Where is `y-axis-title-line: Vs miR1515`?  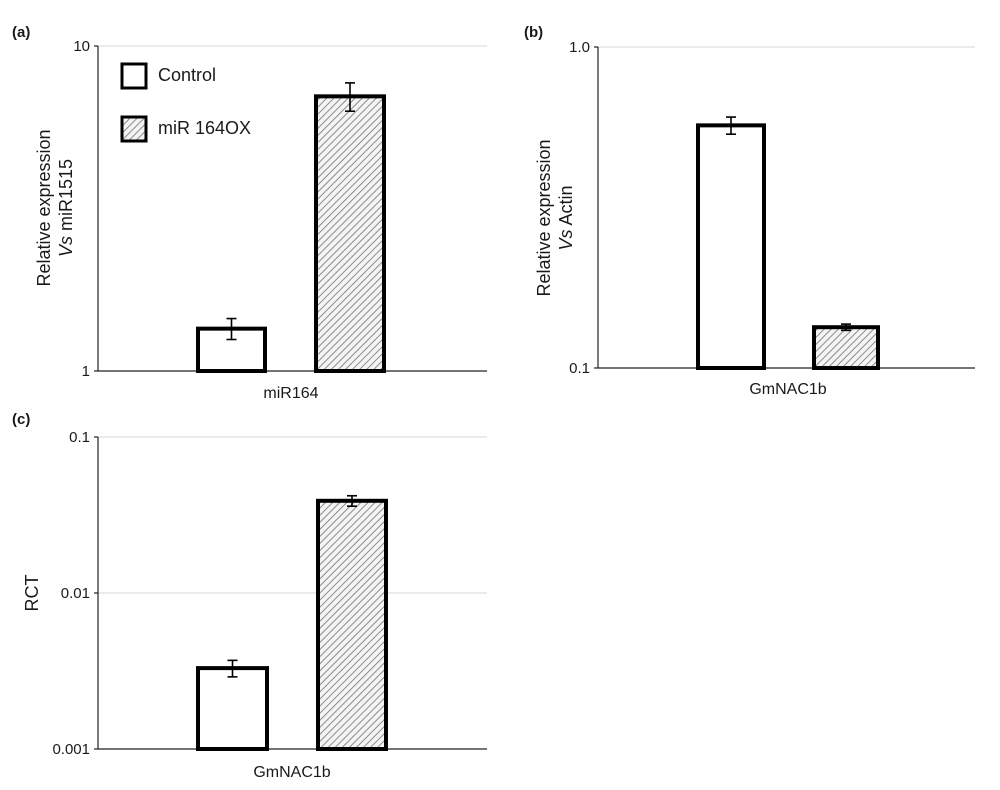 y-axis-title-line: Vs miR1515 is located at coordinates (66, 208).